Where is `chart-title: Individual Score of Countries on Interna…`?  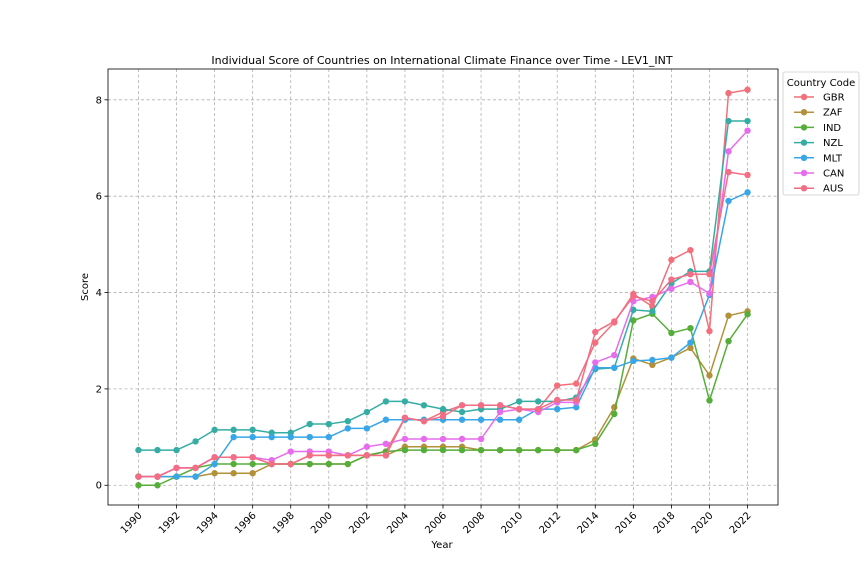 chart-title: Individual Score of Countries on Interna… is located at coordinates (442, 60).